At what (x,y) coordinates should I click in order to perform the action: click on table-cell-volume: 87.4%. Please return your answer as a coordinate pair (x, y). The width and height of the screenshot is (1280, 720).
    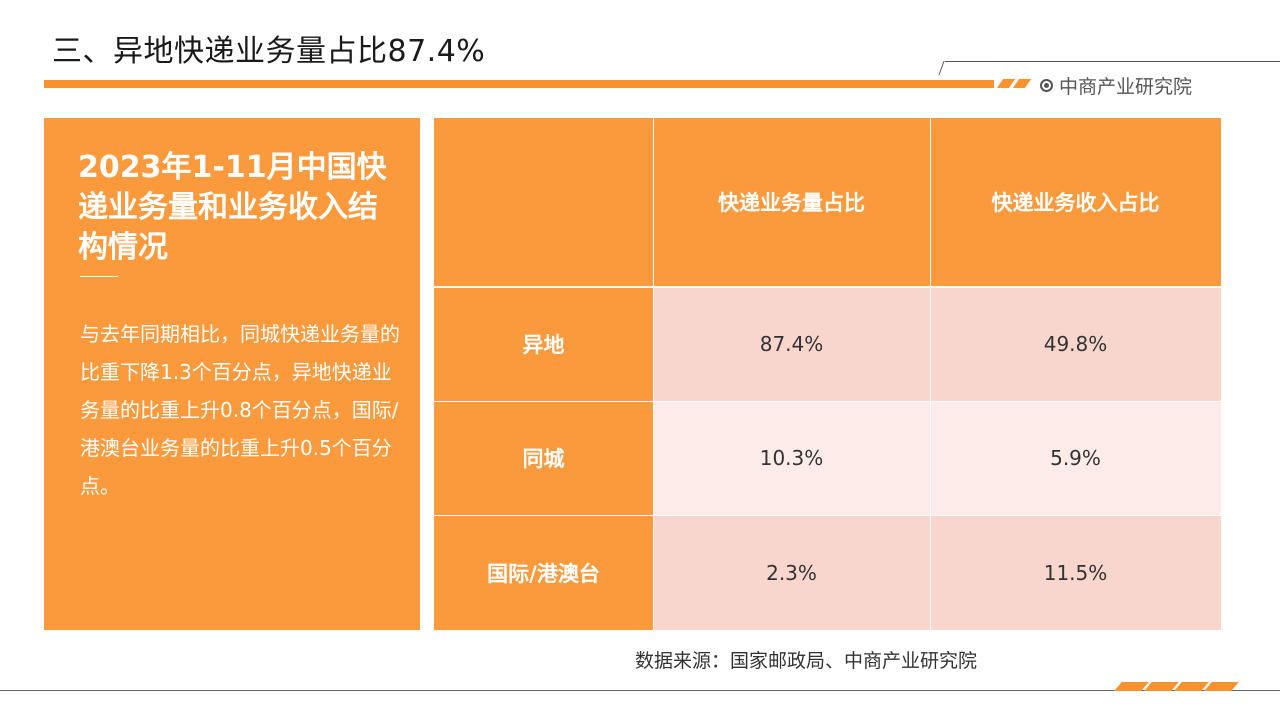
    Looking at the image, I should click on (791, 343).